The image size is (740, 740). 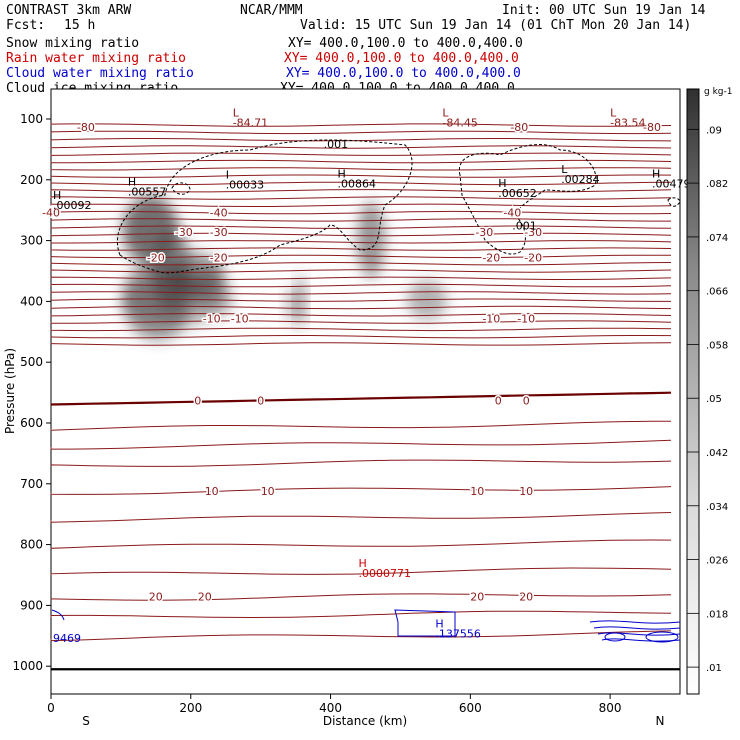 I want to click on snow-shade-blob, so click(x=294, y=305).